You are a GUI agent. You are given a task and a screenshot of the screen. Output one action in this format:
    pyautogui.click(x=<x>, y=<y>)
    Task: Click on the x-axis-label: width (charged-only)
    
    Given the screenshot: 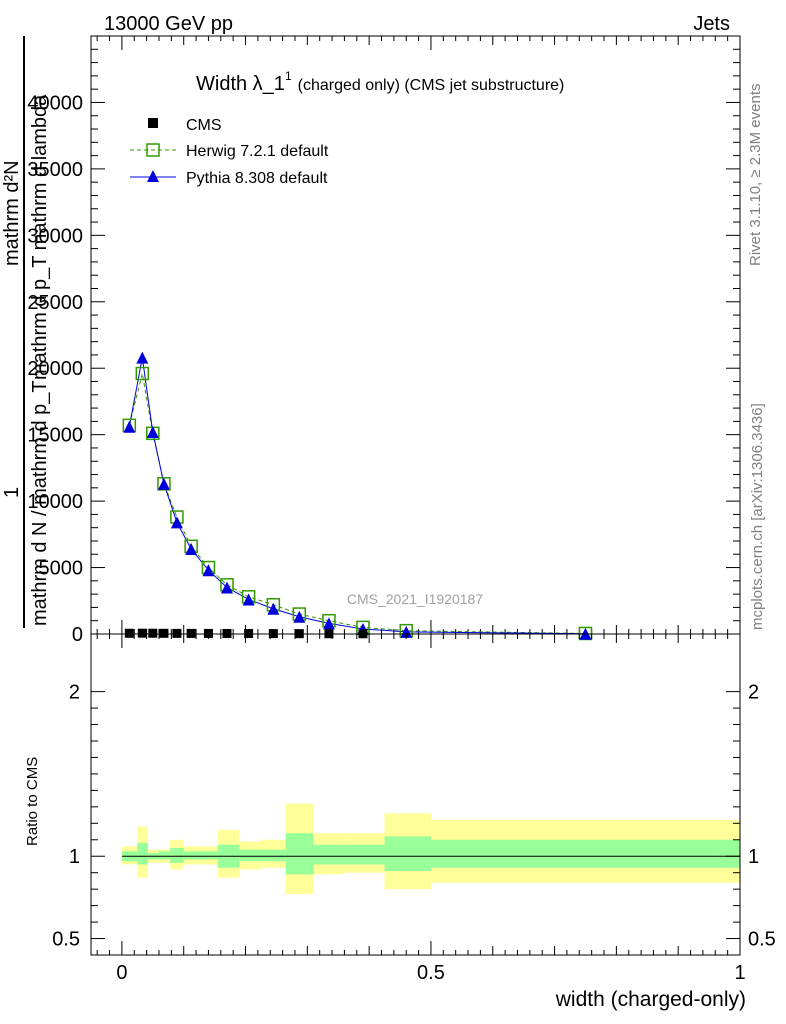 What is the action you would take?
    pyautogui.click(x=650, y=999)
    